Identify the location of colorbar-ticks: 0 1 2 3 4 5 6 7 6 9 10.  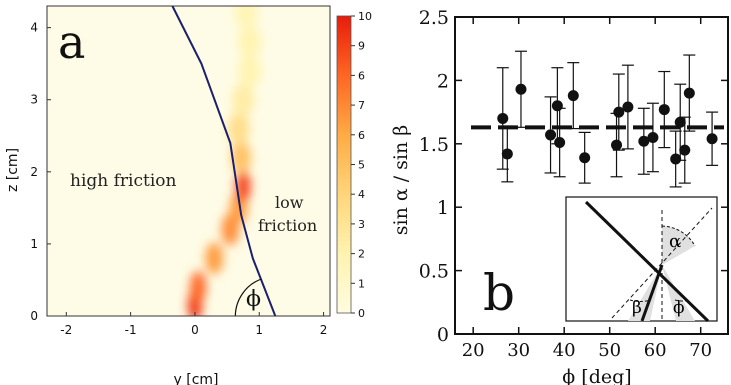
(361, 165).